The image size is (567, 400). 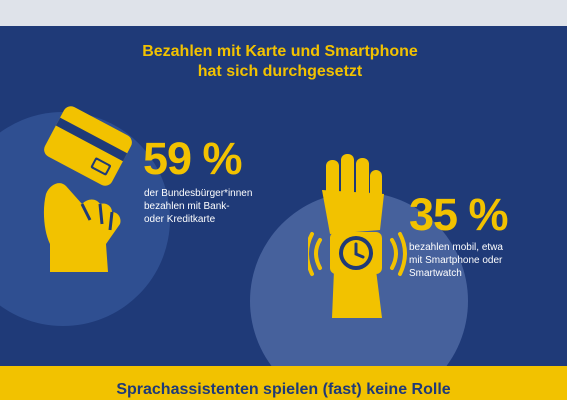 I want to click on stat-description-line: bezahlen mobil, etwa, so click(x=456, y=247).